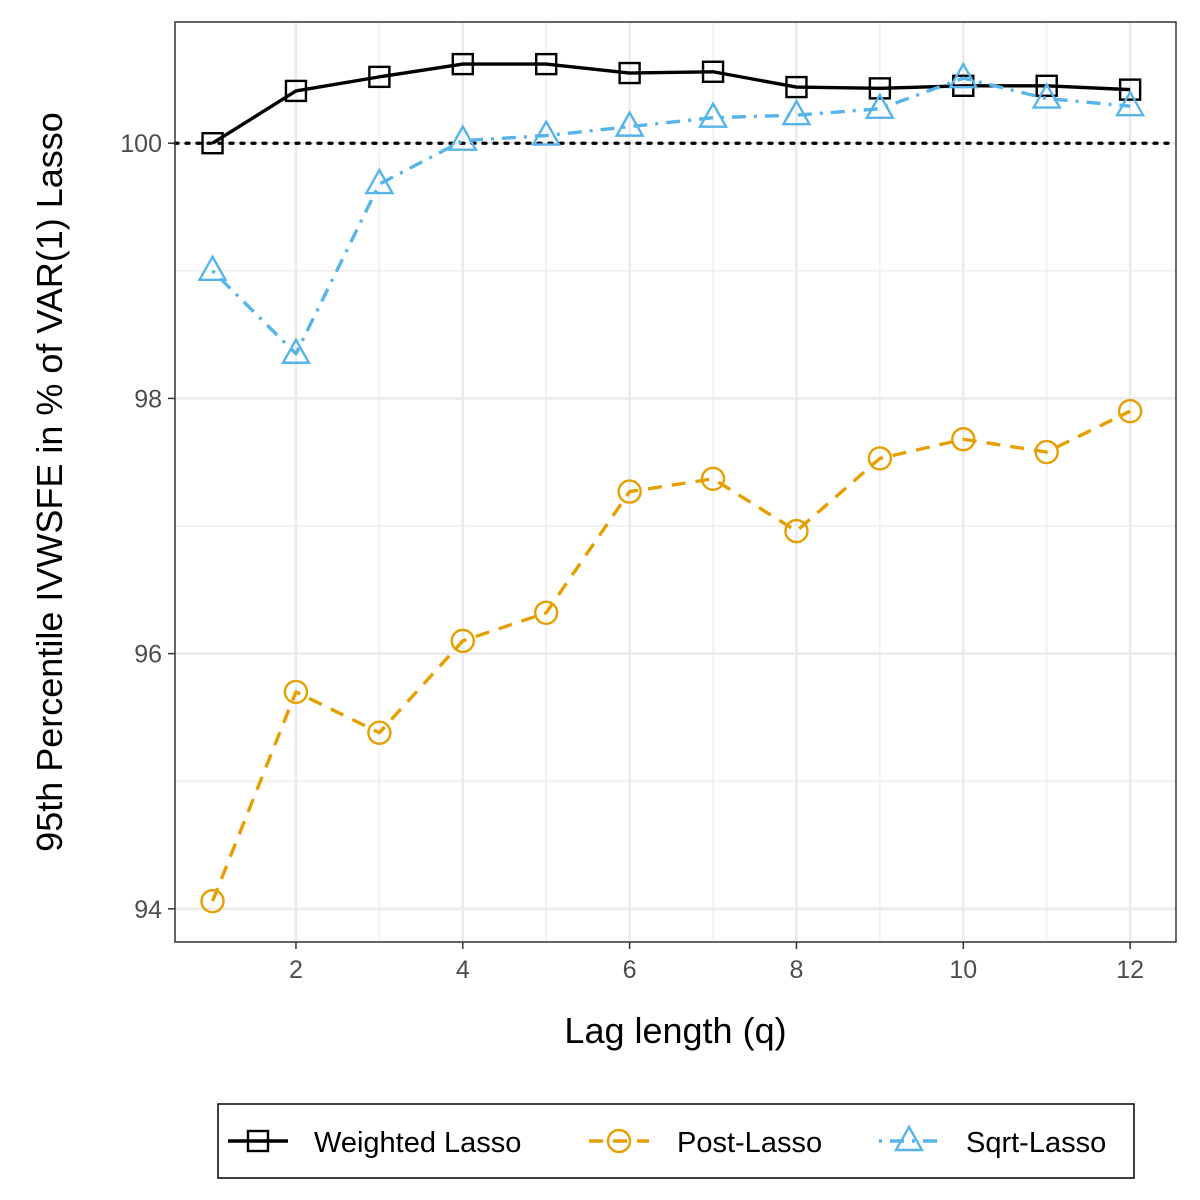 The width and height of the screenshot is (1200, 1200). I want to click on legend-key-marker-weighted-lasso, so click(258, 1141).